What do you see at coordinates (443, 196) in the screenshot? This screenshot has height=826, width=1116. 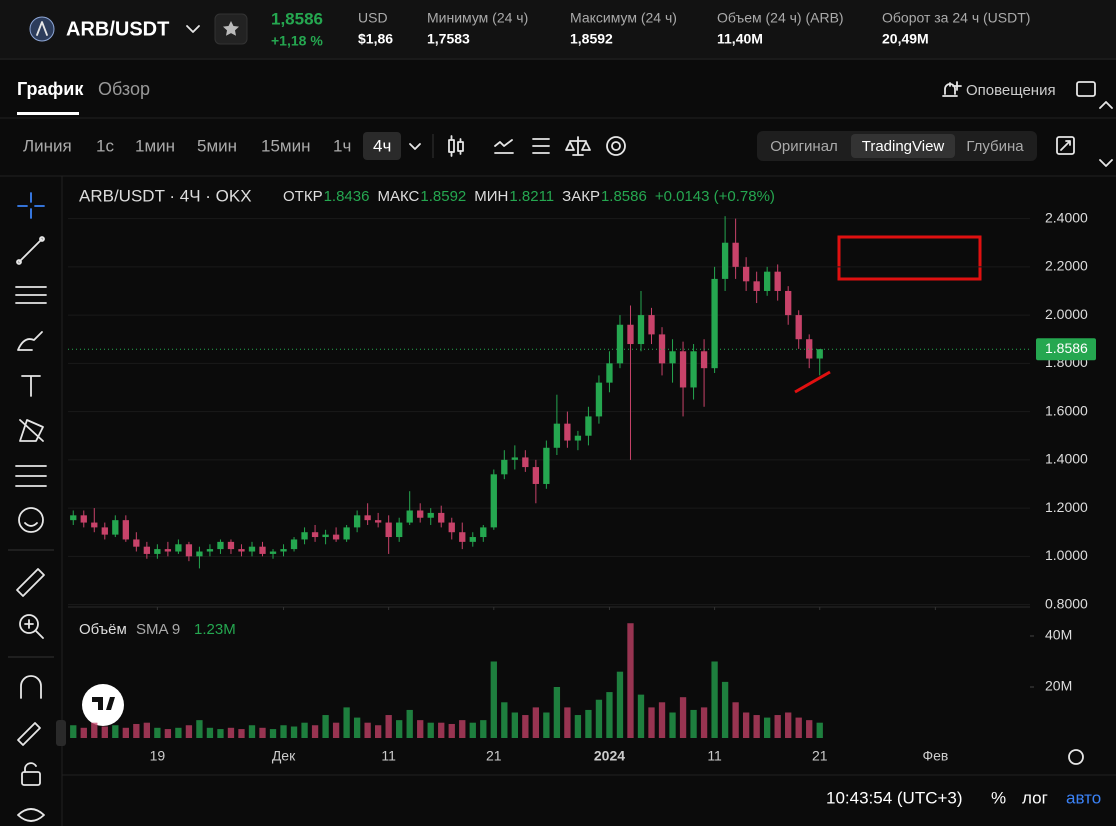 I see `legend-value: 1.8592` at bounding box center [443, 196].